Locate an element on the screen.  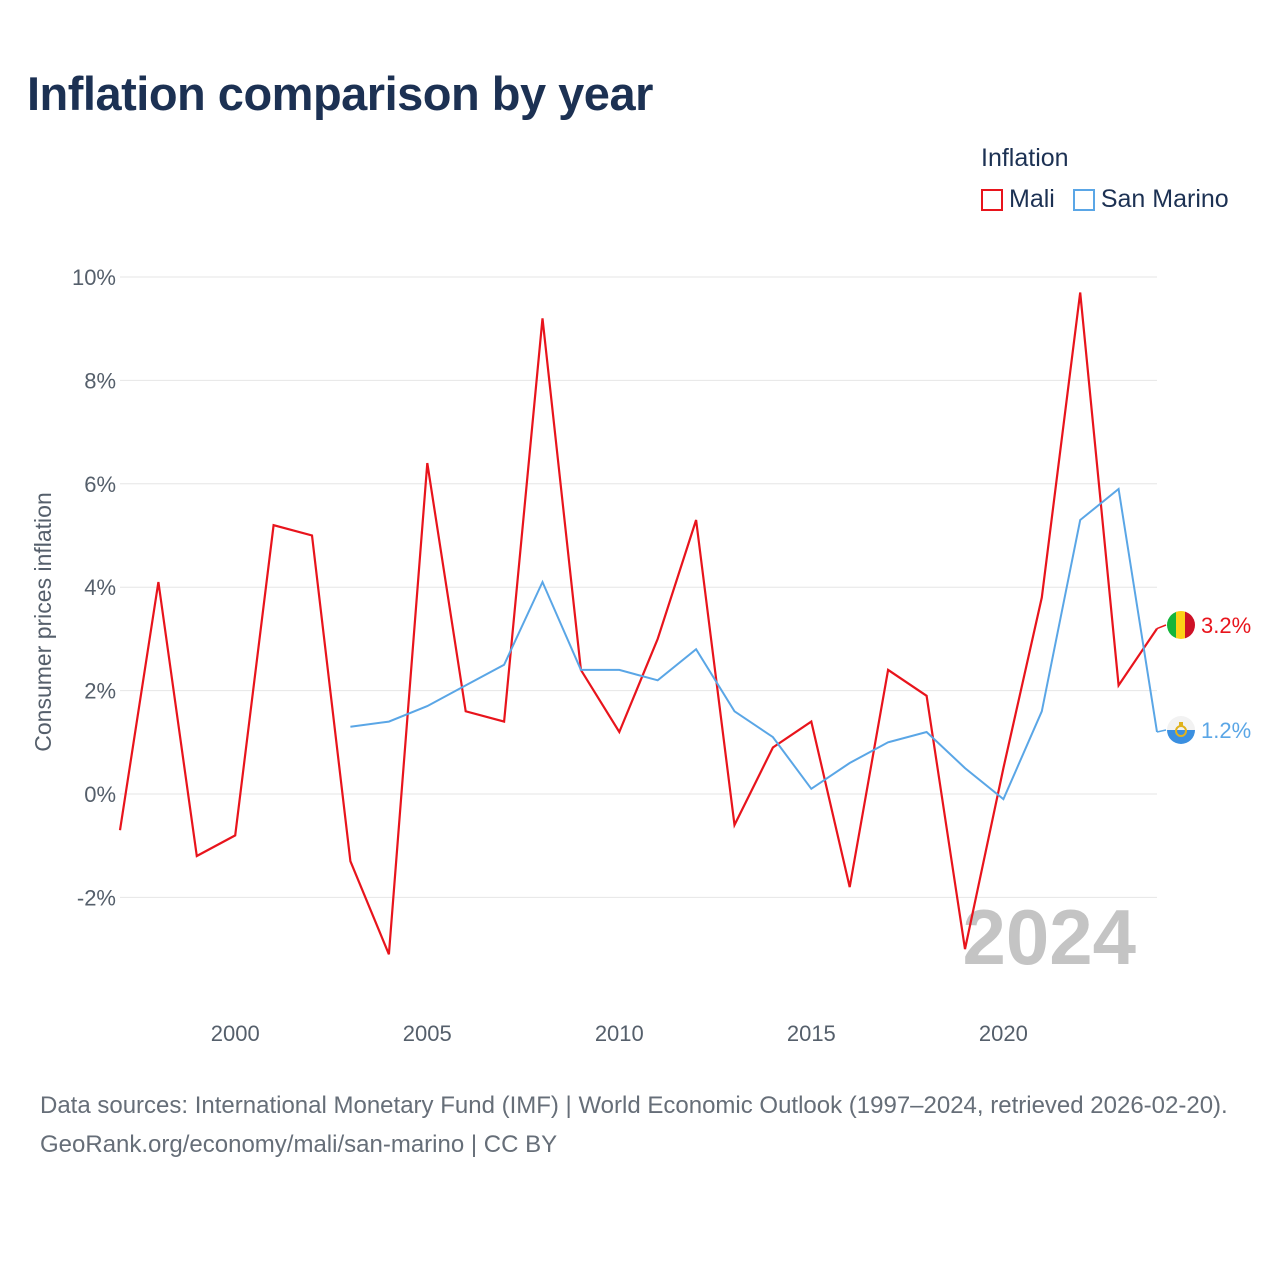
x-tick-label: 2000 is located at coordinates (235, 1033).